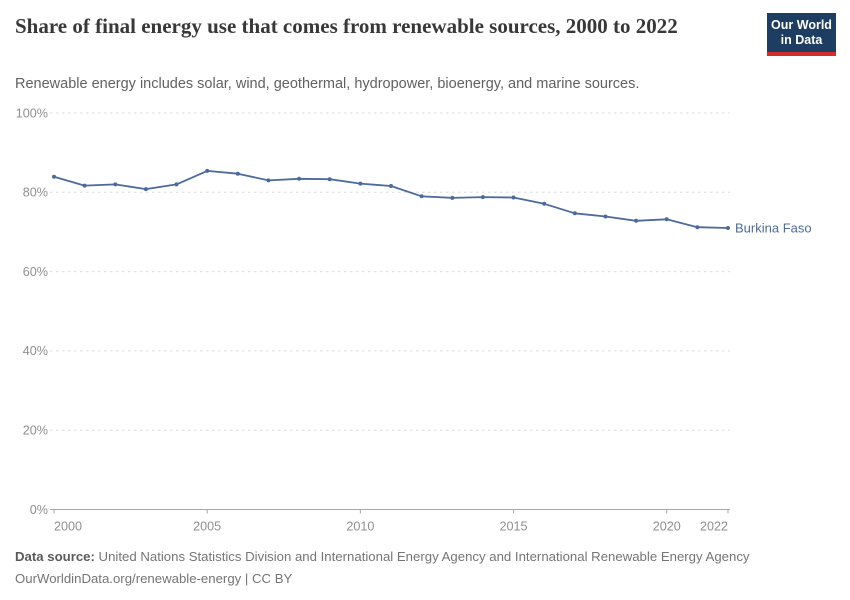  Describe the element at coordinates (801, 25) in the screenshot. I see `owid-logo-line1: Our World` at that location.